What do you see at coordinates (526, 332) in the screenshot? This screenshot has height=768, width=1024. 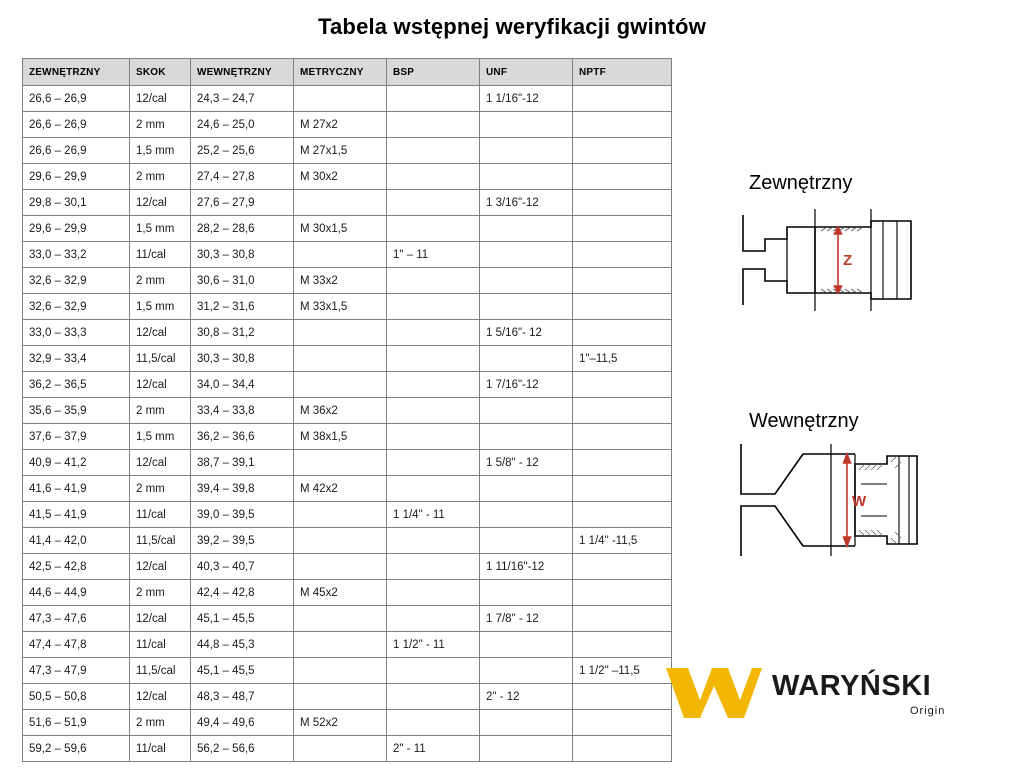 I see `cell-unf: 1 5/16"- 12` at bounding box center [526, 332].